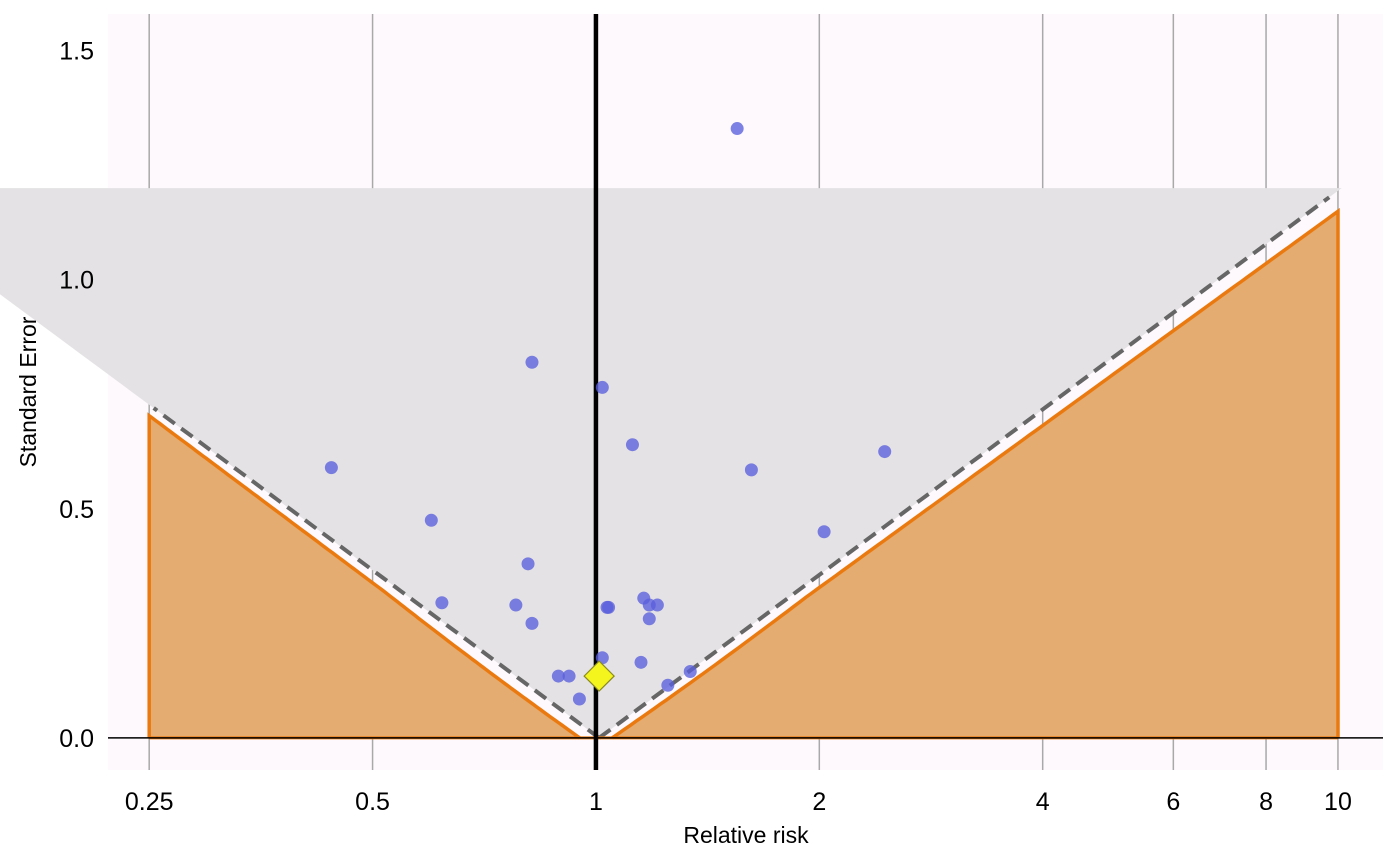  What do you see at coordinates (76, 739) in the screenshot?
I see `y-tick-label: 0.0` at bounding box center [76, 739].